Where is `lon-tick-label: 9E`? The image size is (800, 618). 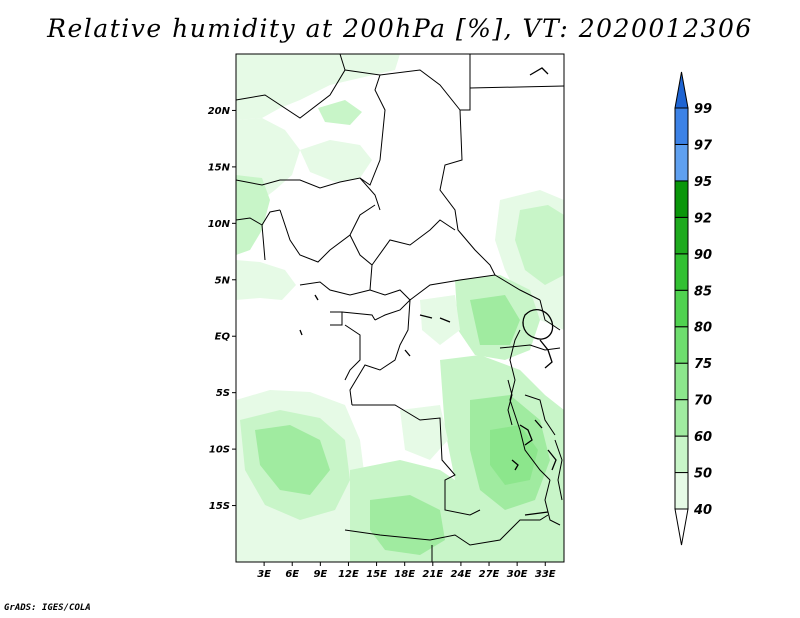
lon-tick-label: 9E is located at coordinates (320, 574).